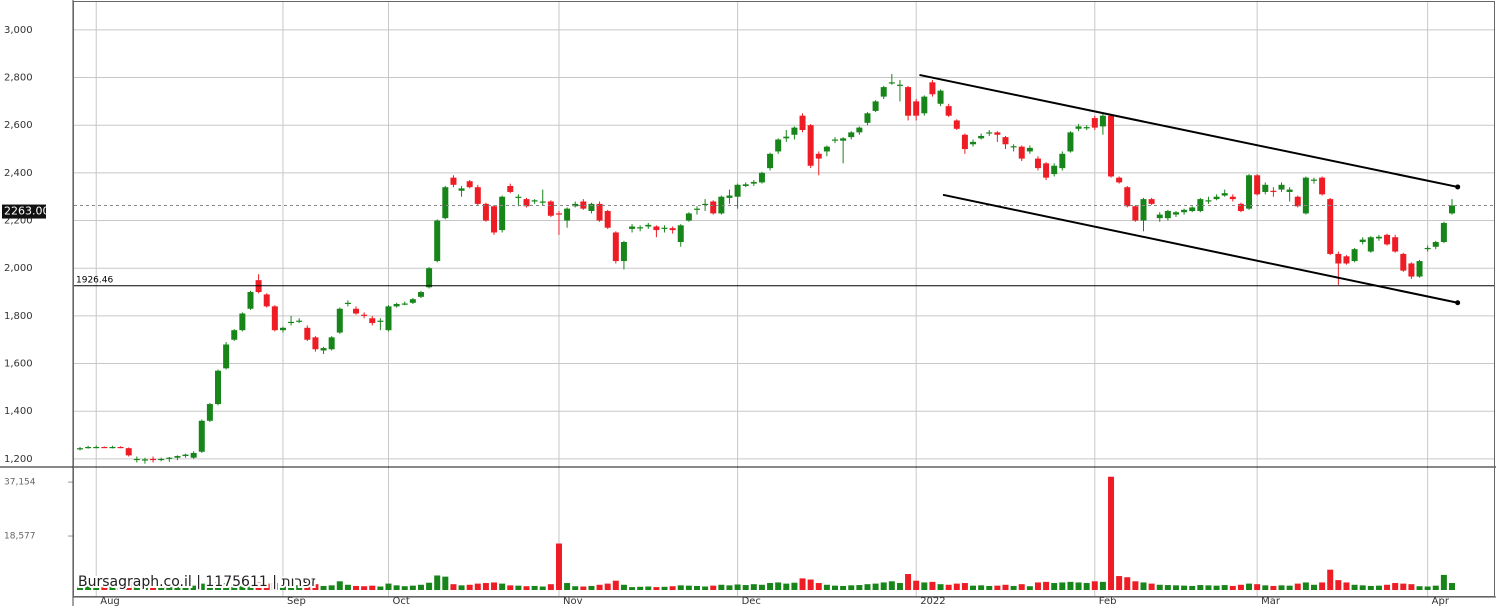 The width and height of the screenshot is (1496, 606). Describe the element at coordinates (197, 582) in the screenshot. I see `watermark: Bursagraph.co.il | 1175611 | זפרות` at that location.